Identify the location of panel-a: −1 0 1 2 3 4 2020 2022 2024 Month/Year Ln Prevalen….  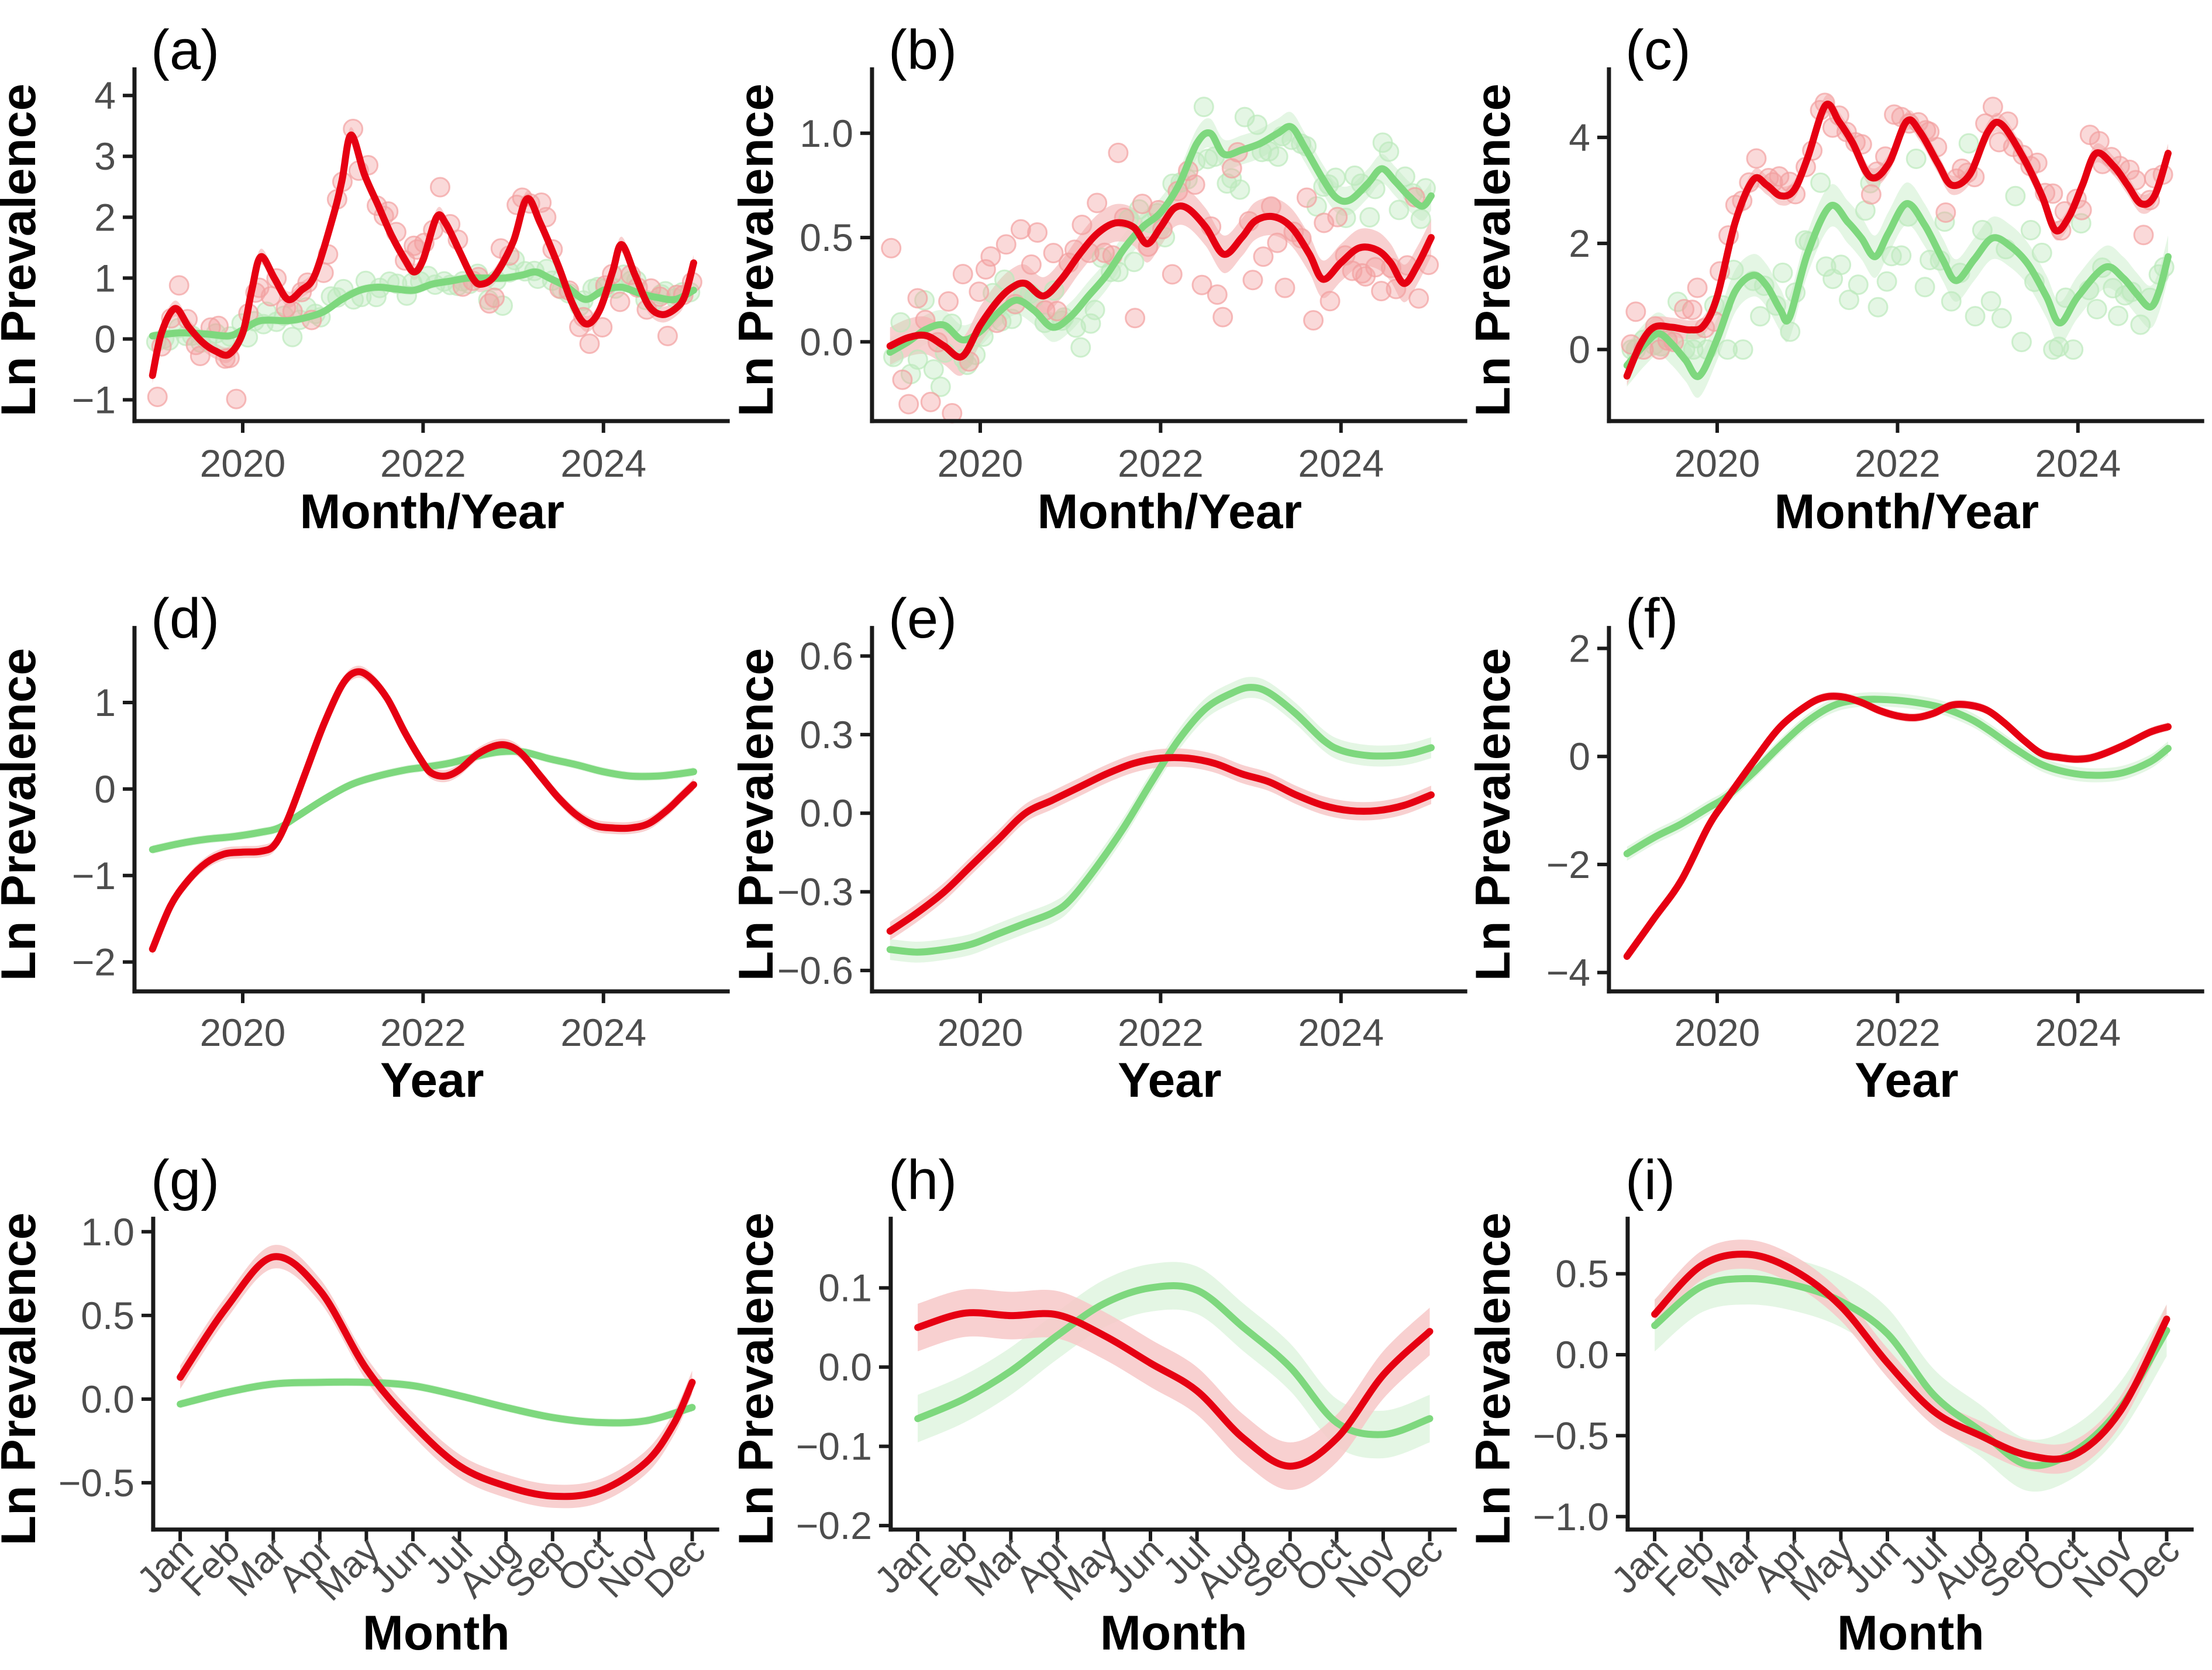
(369, 278).